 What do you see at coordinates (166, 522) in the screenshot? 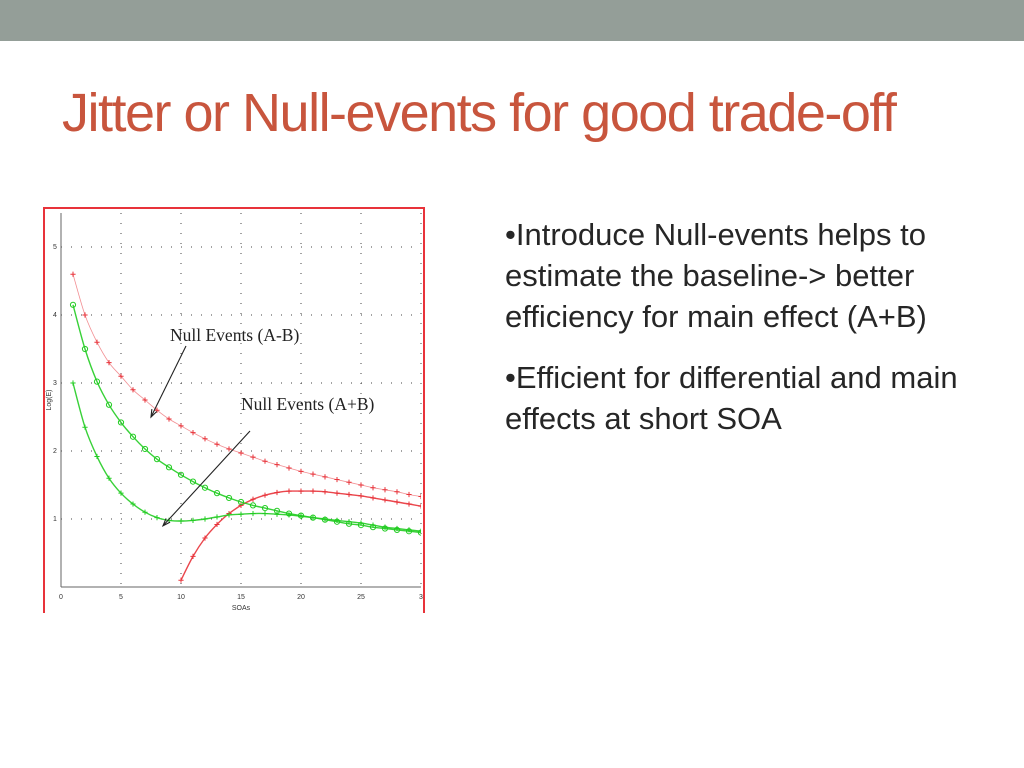
I see `annotation-arrow-head` at bounding box center [166, 522].